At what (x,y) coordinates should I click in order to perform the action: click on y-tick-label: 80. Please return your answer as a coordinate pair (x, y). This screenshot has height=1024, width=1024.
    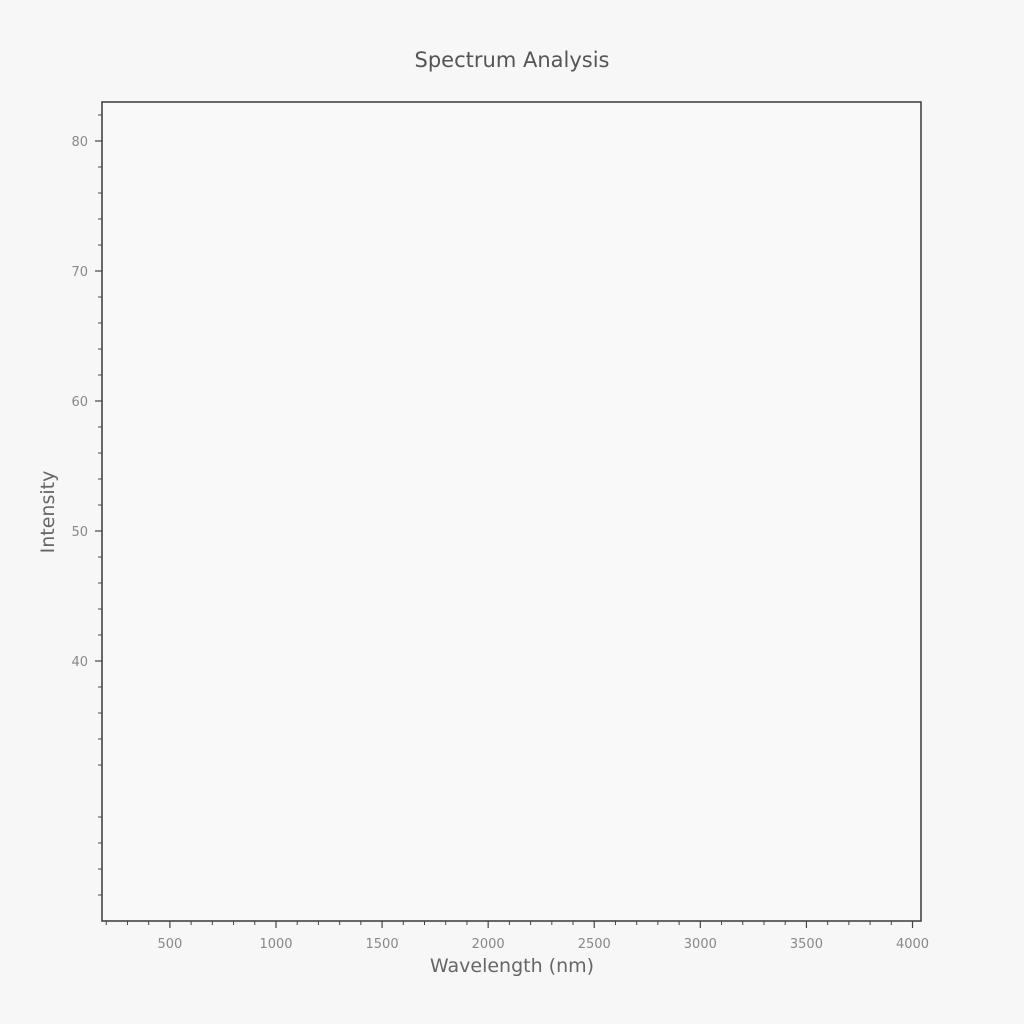
    Looking at the image, I should click on (79, 142).